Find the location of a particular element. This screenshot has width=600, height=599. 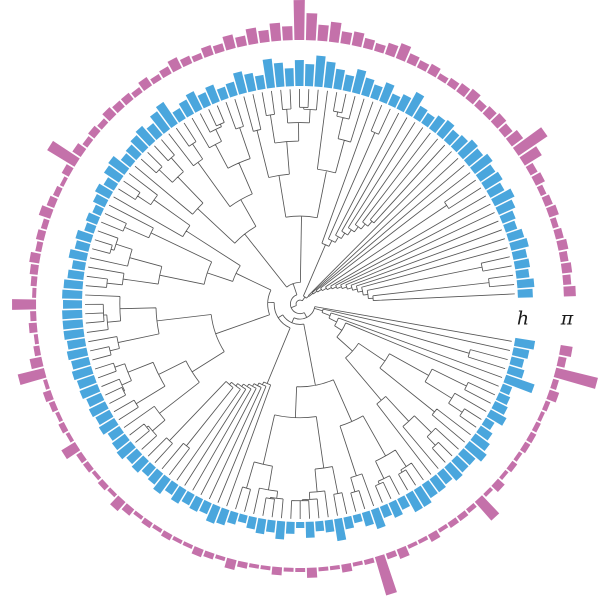

pi-ring-label: π is located at coordinates (567, 319).